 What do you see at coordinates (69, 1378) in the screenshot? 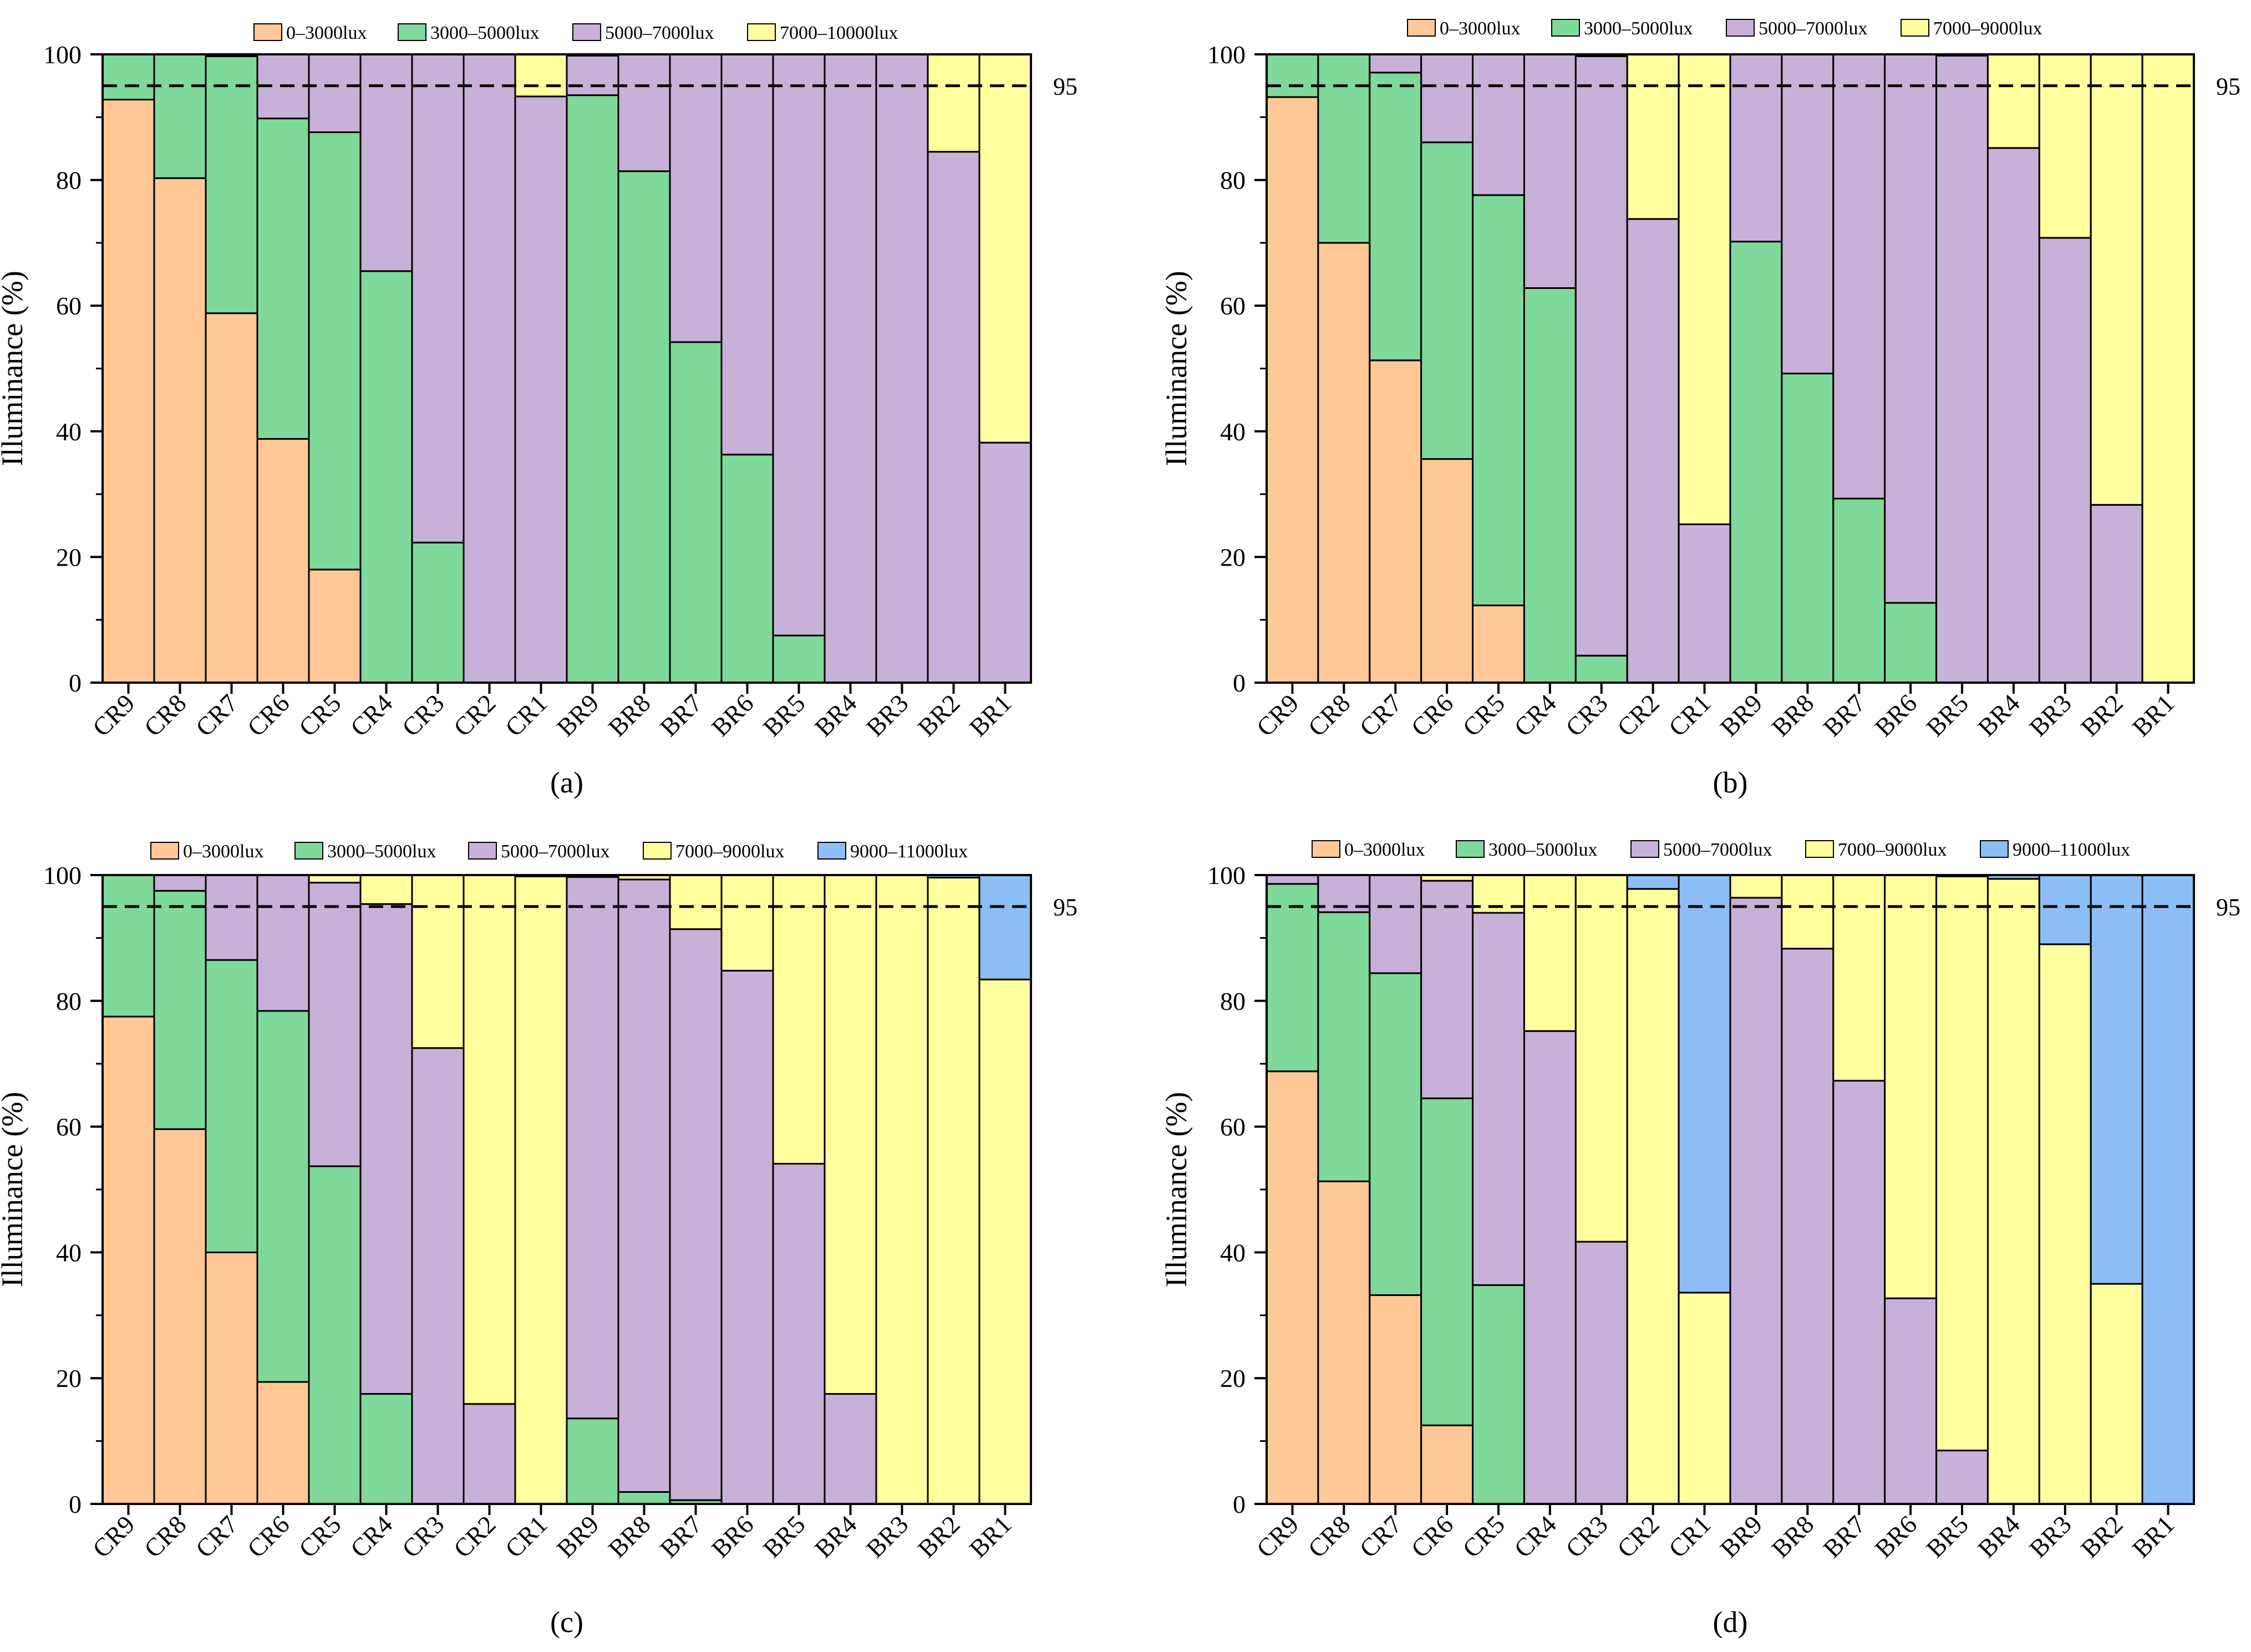
I see `y-tick-label: 20` at bounding box center [69, 1378].